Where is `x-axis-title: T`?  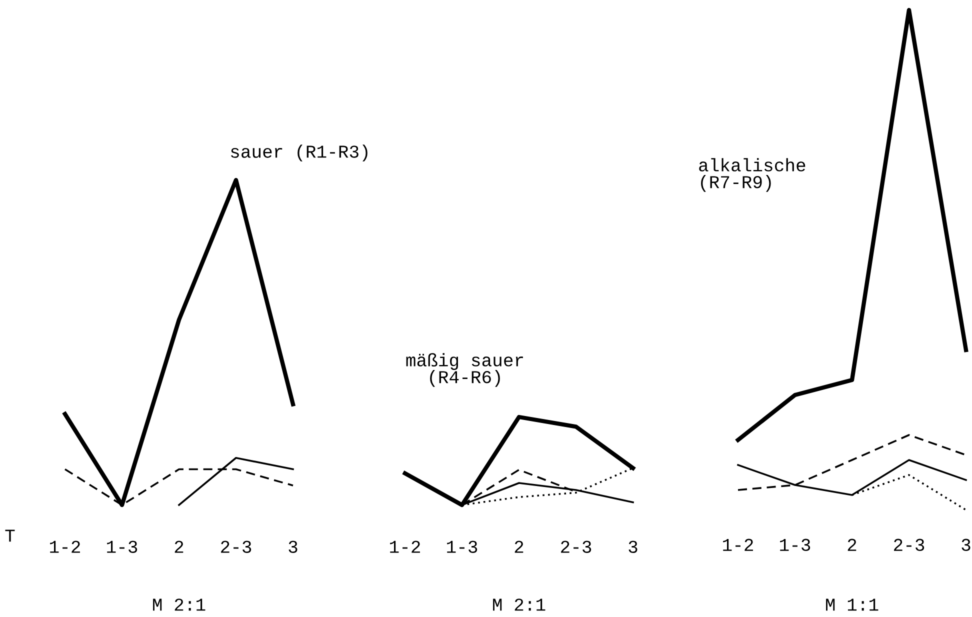
x-axis-title: T is located at coordinates (10, 536).